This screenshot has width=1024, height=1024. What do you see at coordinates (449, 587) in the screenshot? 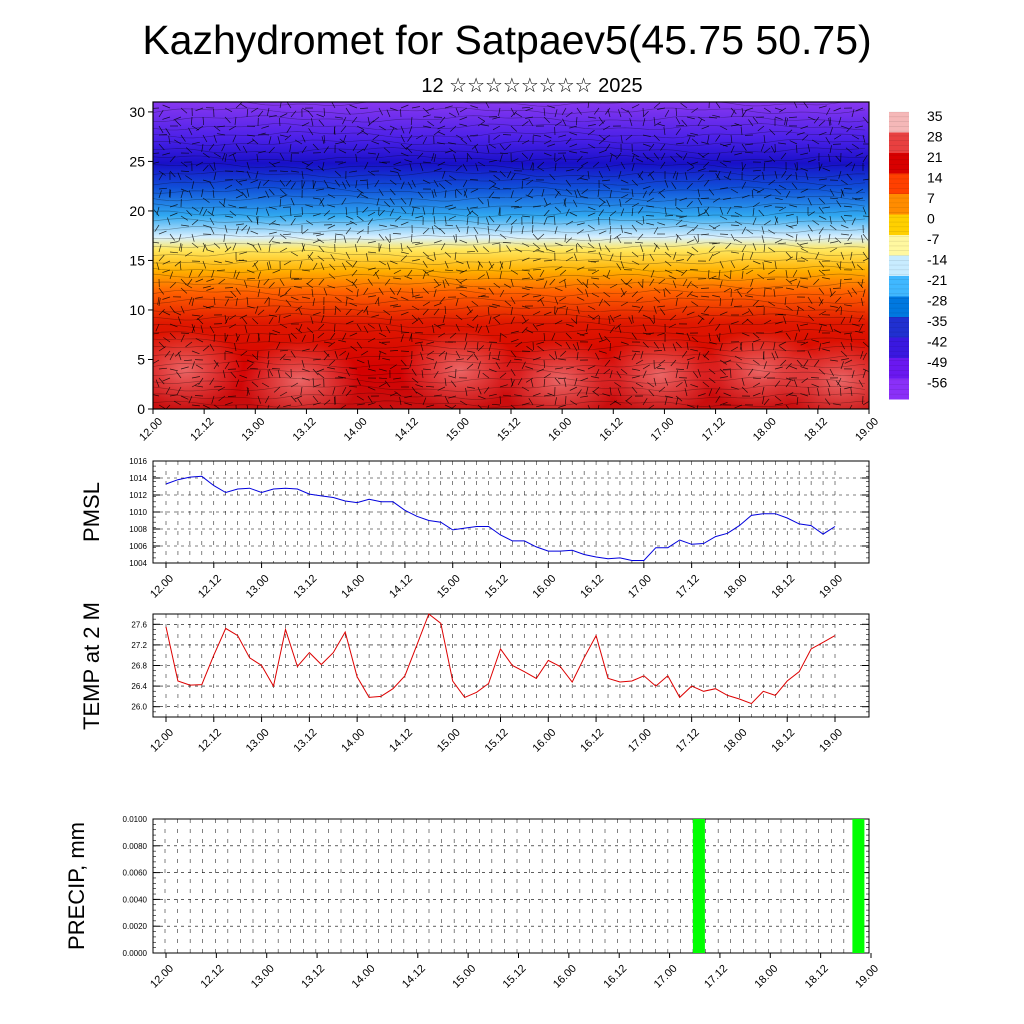
I see `x-tick-label: 15.00` at bounding box center [449, 587].